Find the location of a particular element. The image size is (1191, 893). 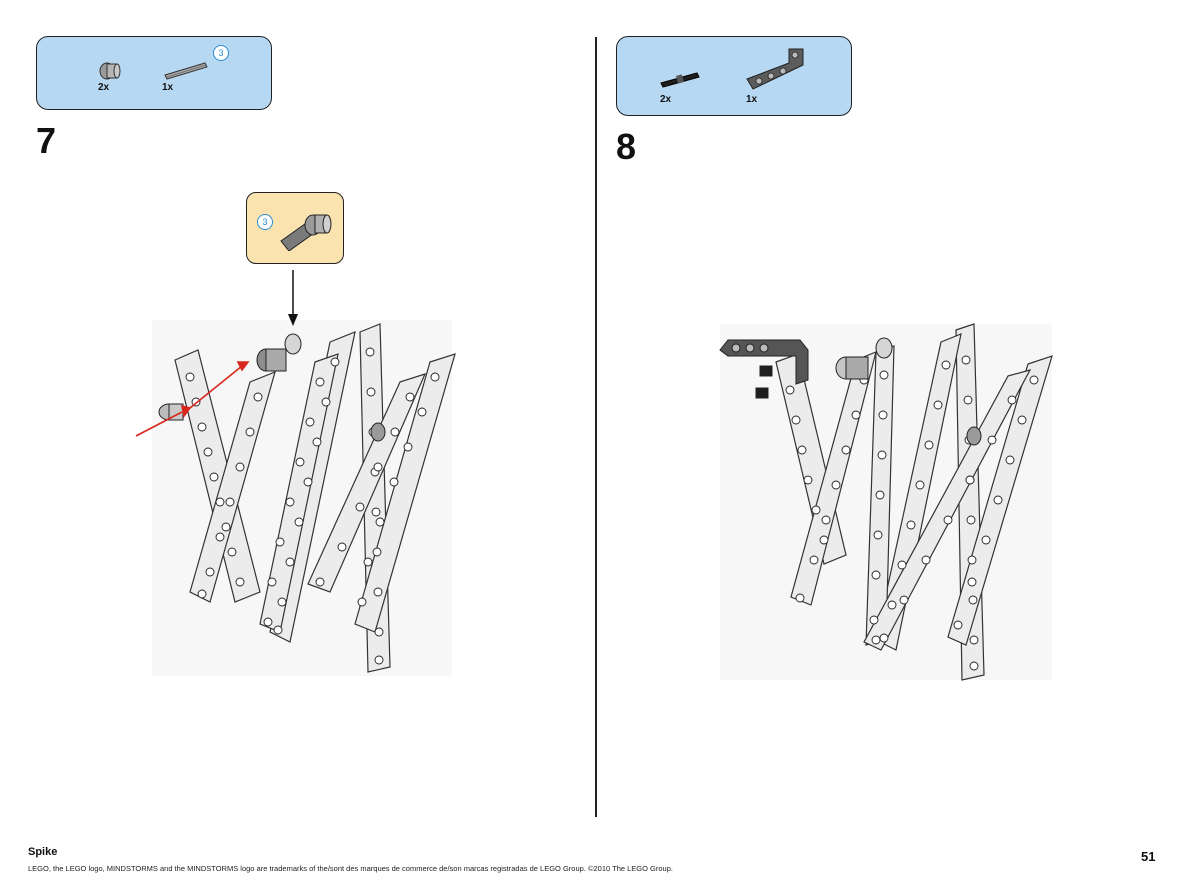

axle-3-icon is located at coordinates (186, 71).